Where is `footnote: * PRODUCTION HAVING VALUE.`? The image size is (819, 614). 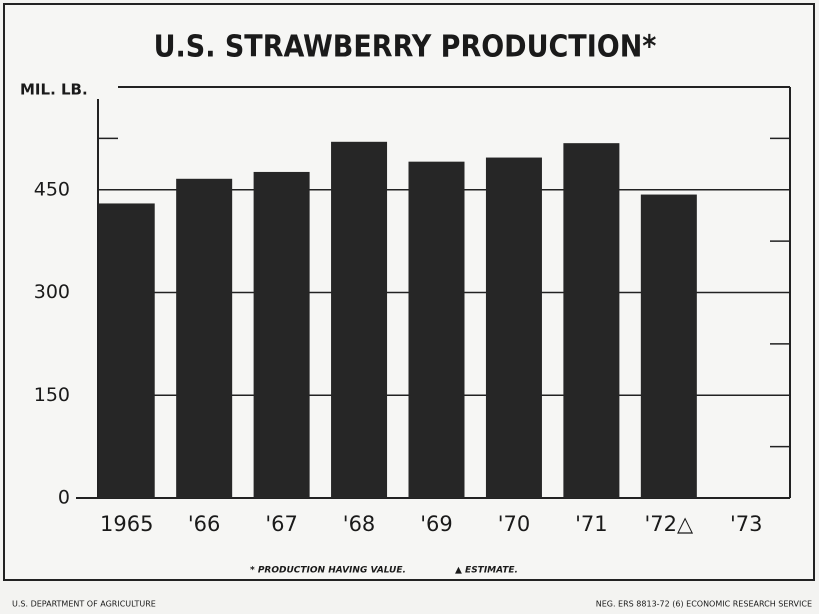 footnote: * PRODUCTION HAVING VALUE. is located at coordinates (328, 571).